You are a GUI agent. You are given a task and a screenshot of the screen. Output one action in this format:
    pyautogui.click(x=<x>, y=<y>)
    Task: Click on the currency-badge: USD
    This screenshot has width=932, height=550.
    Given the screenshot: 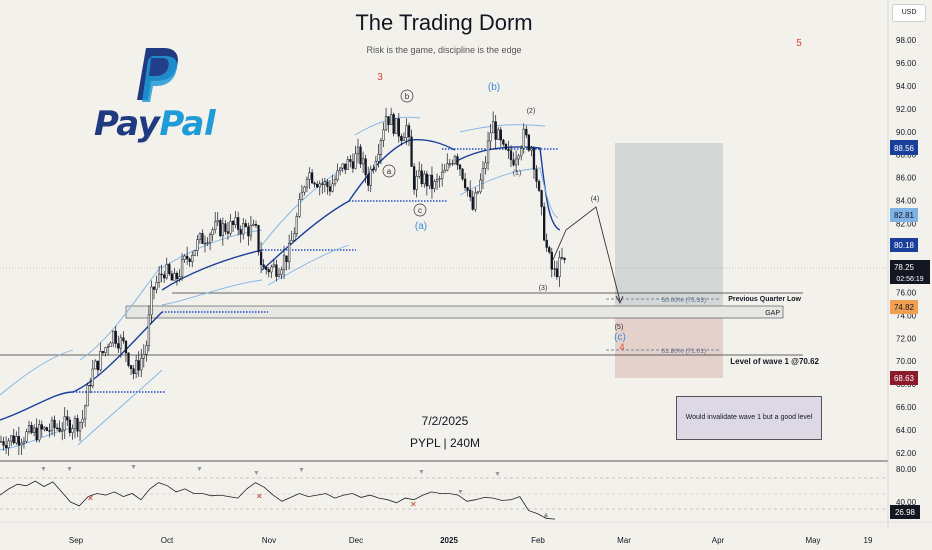 What is the action you would take?
    pyautogui.click(x=909, y=13)
    